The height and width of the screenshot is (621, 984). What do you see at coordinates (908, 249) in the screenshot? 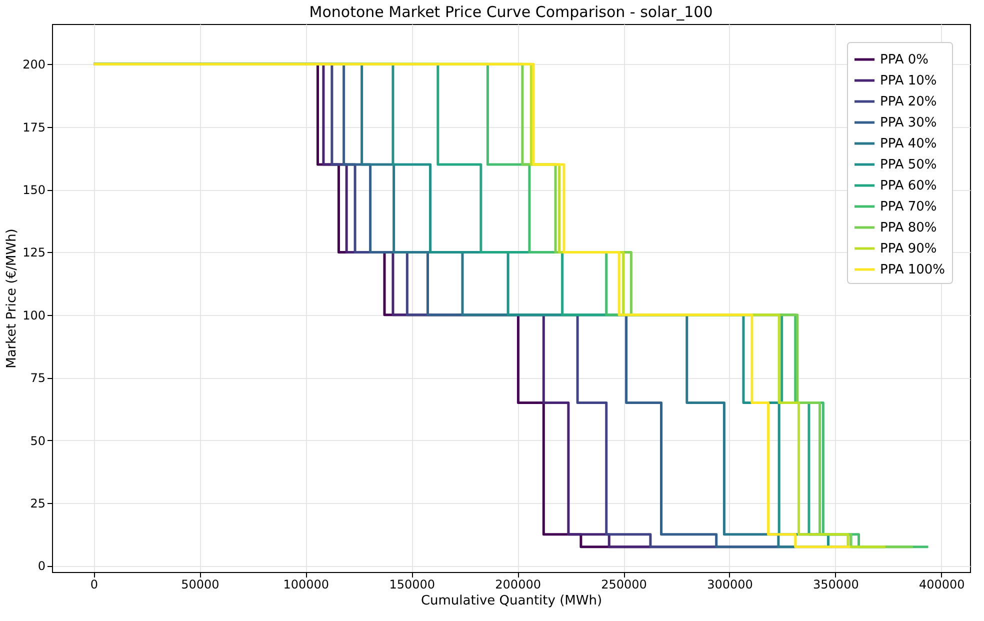
I see `legend-label: PPA 90%` at bounding box center [908, 249].